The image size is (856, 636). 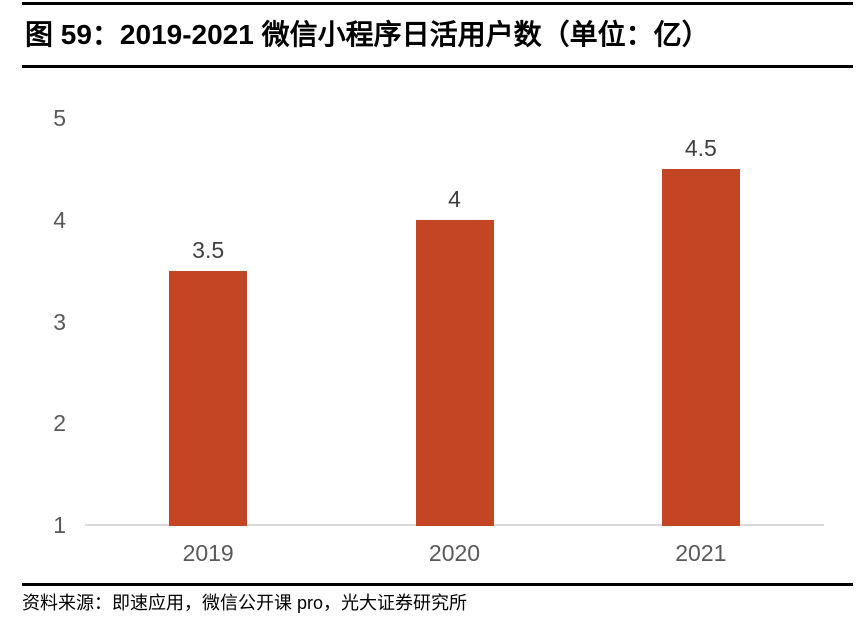 I want to click on title-underline-rule, so click(x=437, y=66).